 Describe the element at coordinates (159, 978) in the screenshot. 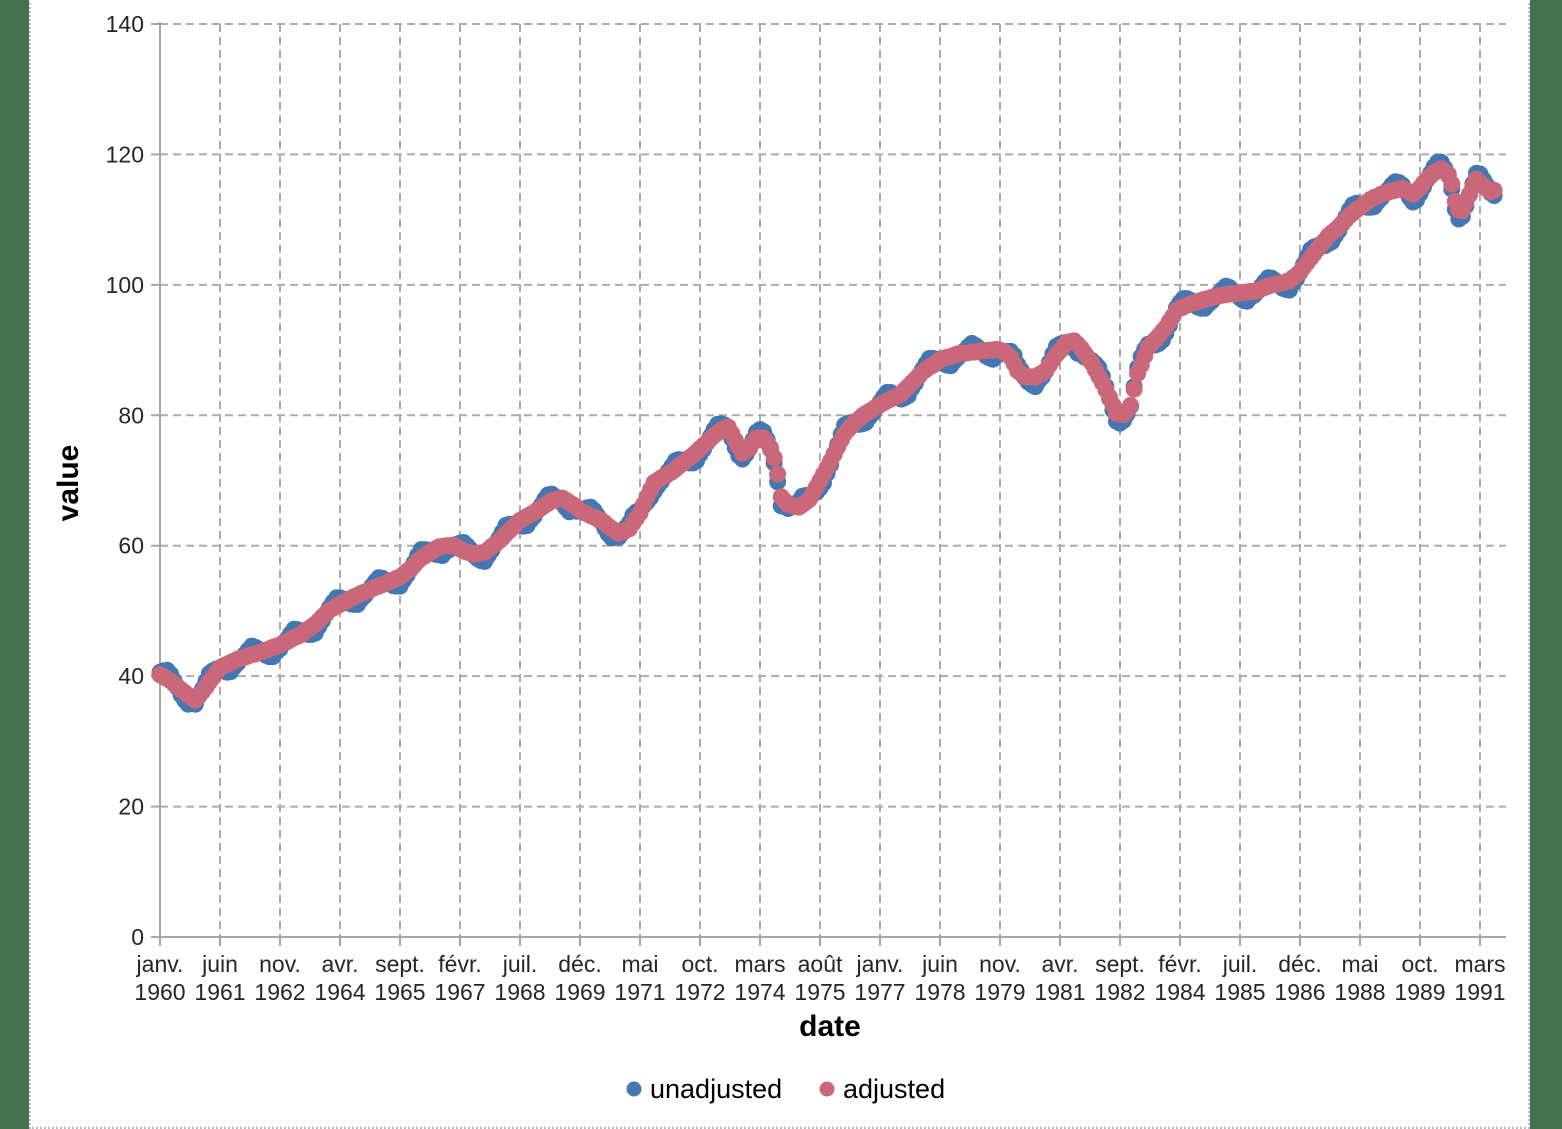

I see `svg-text:janv.1960: janv. 1960` at that location.